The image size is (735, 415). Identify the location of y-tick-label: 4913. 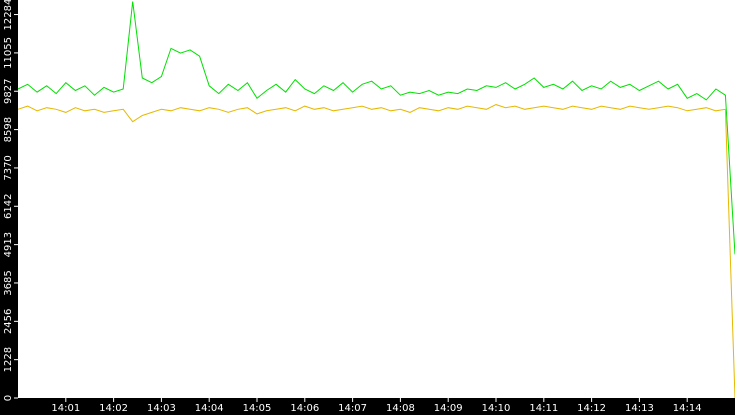
(8, 244).